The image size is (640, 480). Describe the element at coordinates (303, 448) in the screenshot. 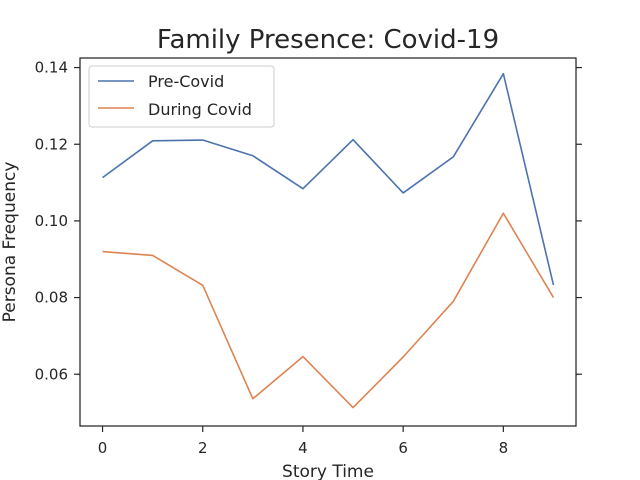

I see `x-tick-label: 4` at that location.